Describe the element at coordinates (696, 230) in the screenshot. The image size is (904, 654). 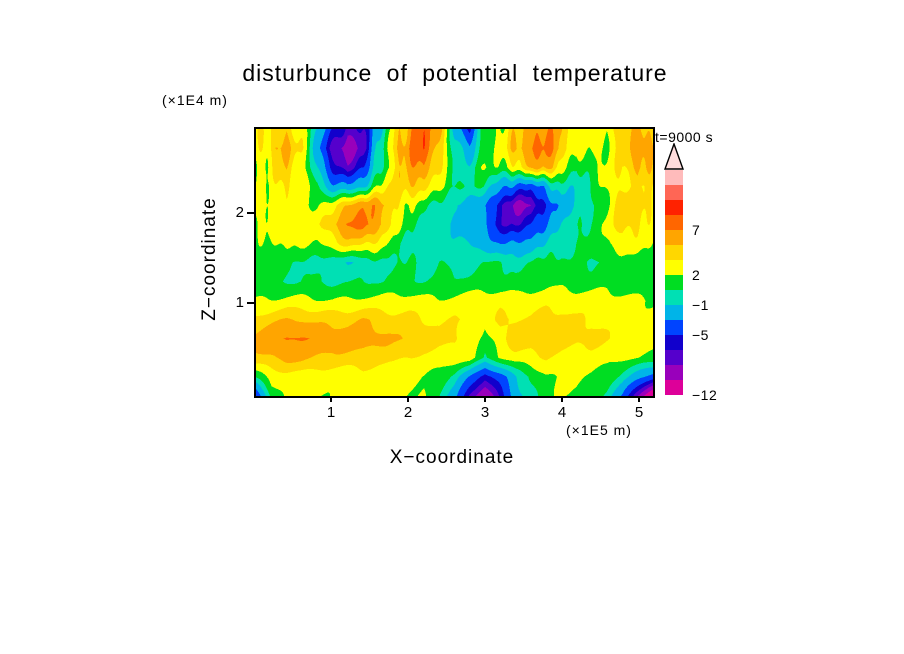
I see `colorbar-tick-label: 7` at that location.